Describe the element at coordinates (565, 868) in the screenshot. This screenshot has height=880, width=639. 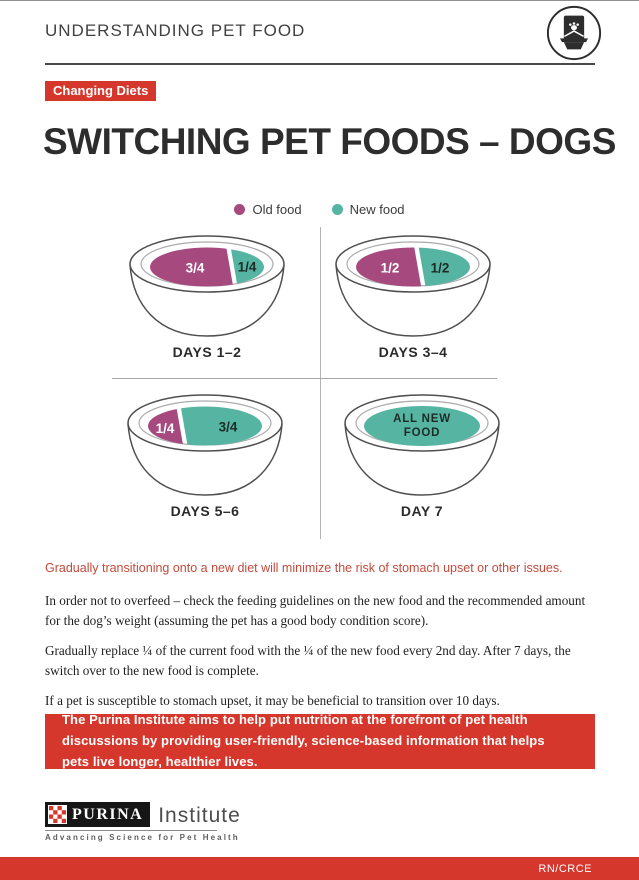
I see `footer-code: RN/CRCE` at that location.